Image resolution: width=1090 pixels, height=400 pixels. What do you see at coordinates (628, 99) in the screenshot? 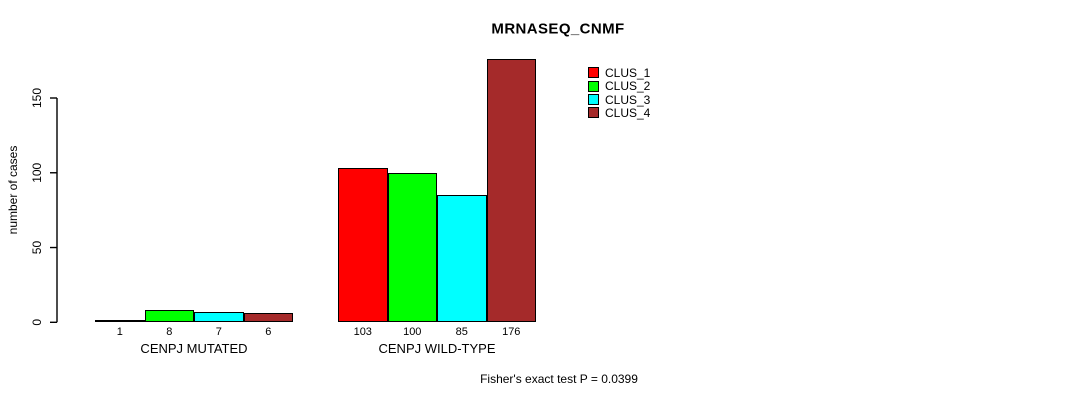
I see `legend-item-label: CLUS_3` at bounding box center [628, 99].